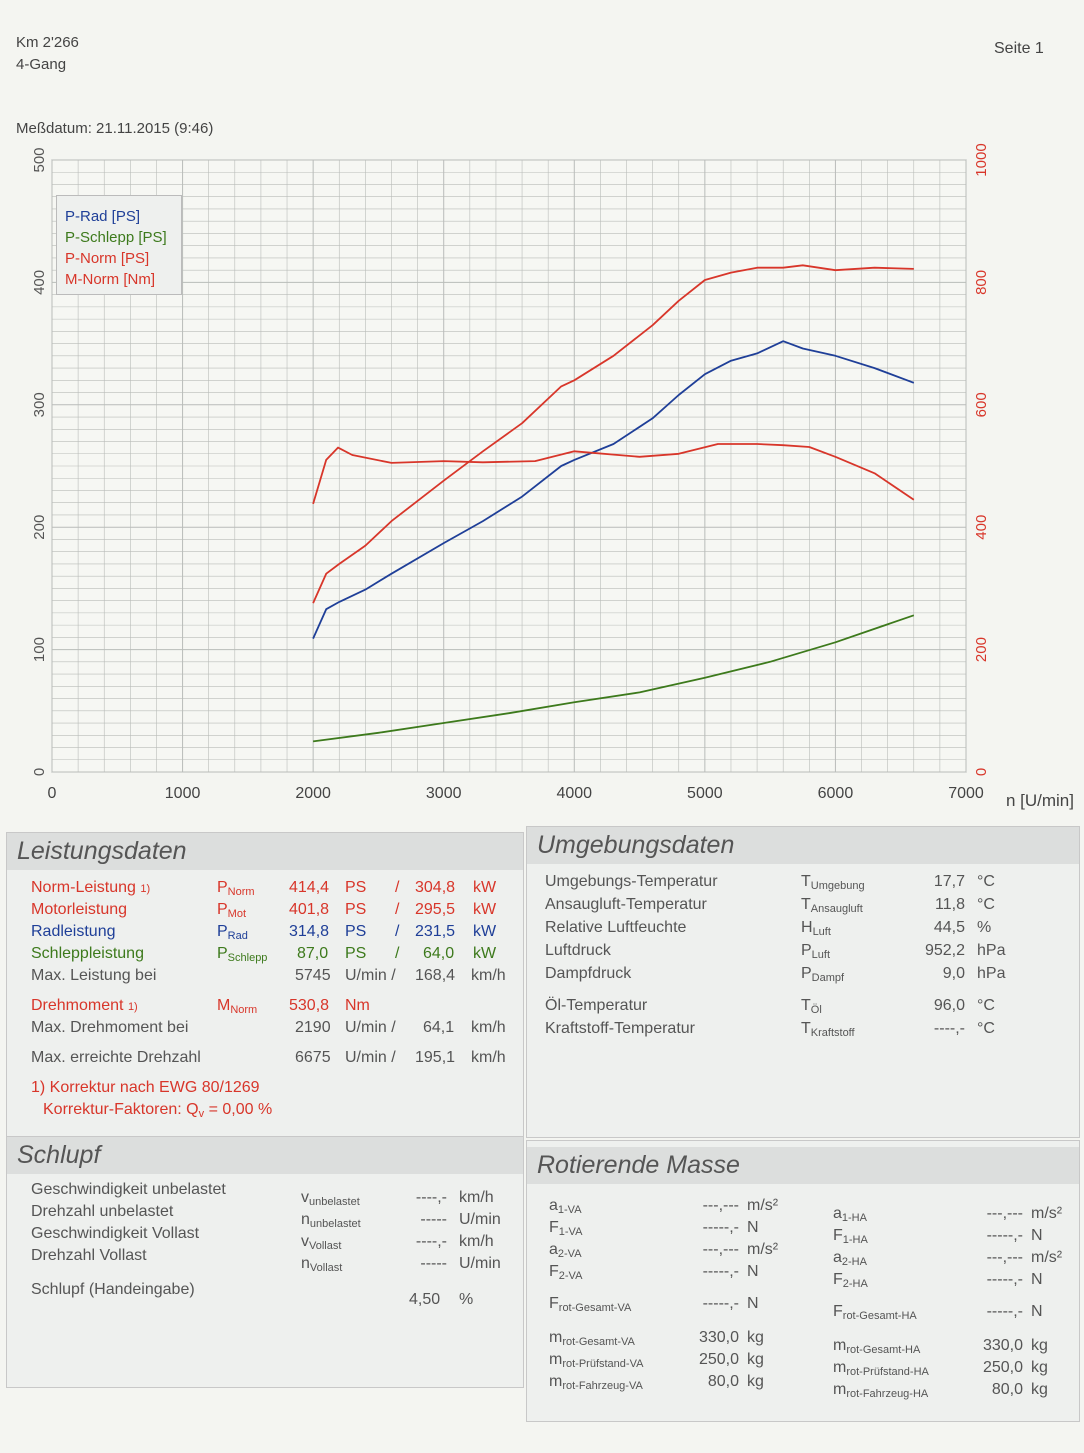 This screenshot has width=1084, height=1453. Describe the element at coordinates (113, 1289) in the screenshot. I see `schlupf-hand-label: Schlupf (Handeingabe)` at that location.